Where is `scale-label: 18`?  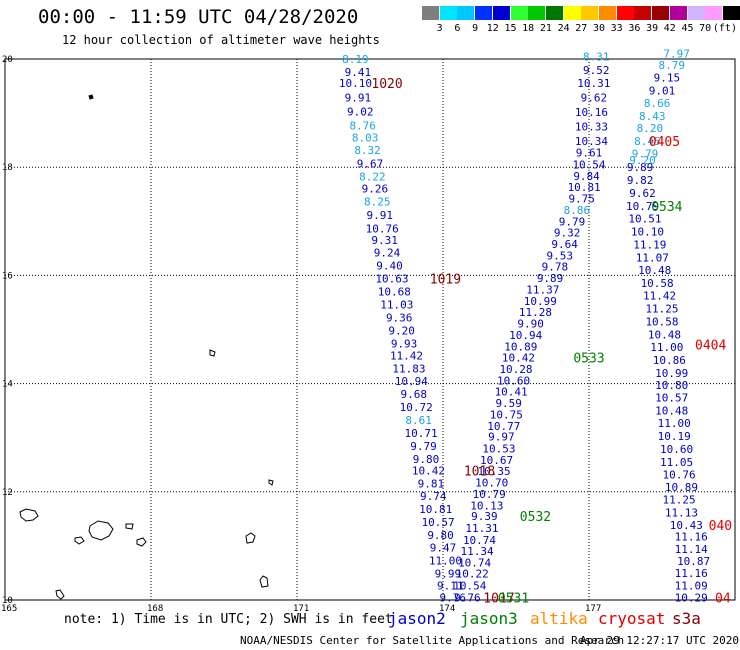
scale-label: 18 is located at coordinates (528, 28).